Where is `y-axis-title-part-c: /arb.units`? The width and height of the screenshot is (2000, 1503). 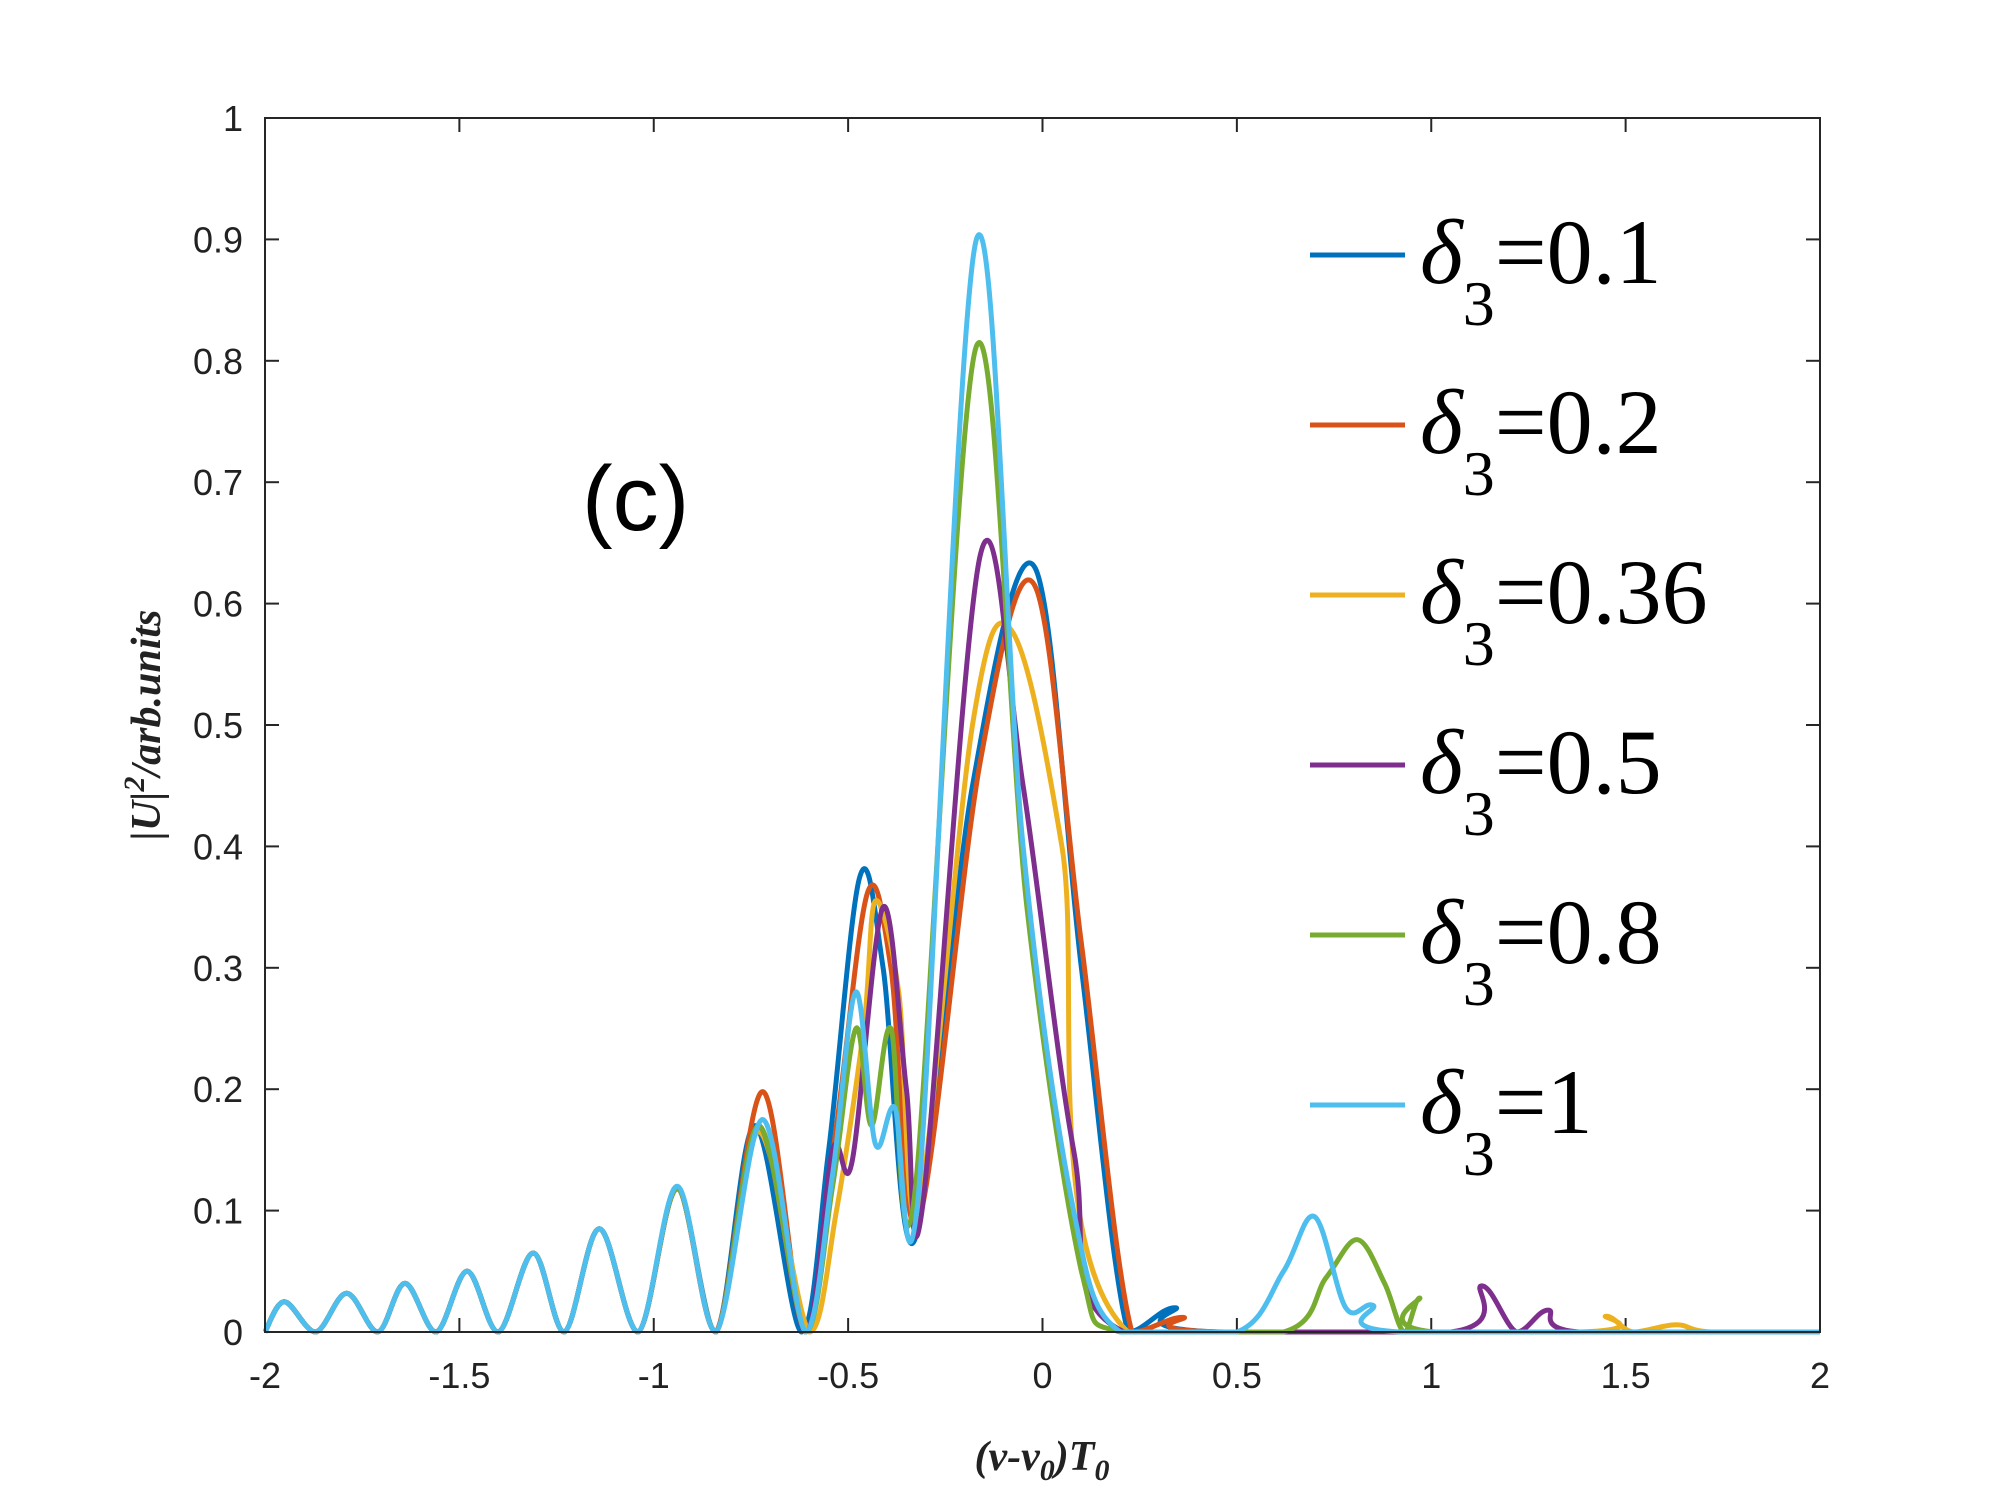 y-axis-title-part-c: /arb.units is located at coordinates (147, 695).